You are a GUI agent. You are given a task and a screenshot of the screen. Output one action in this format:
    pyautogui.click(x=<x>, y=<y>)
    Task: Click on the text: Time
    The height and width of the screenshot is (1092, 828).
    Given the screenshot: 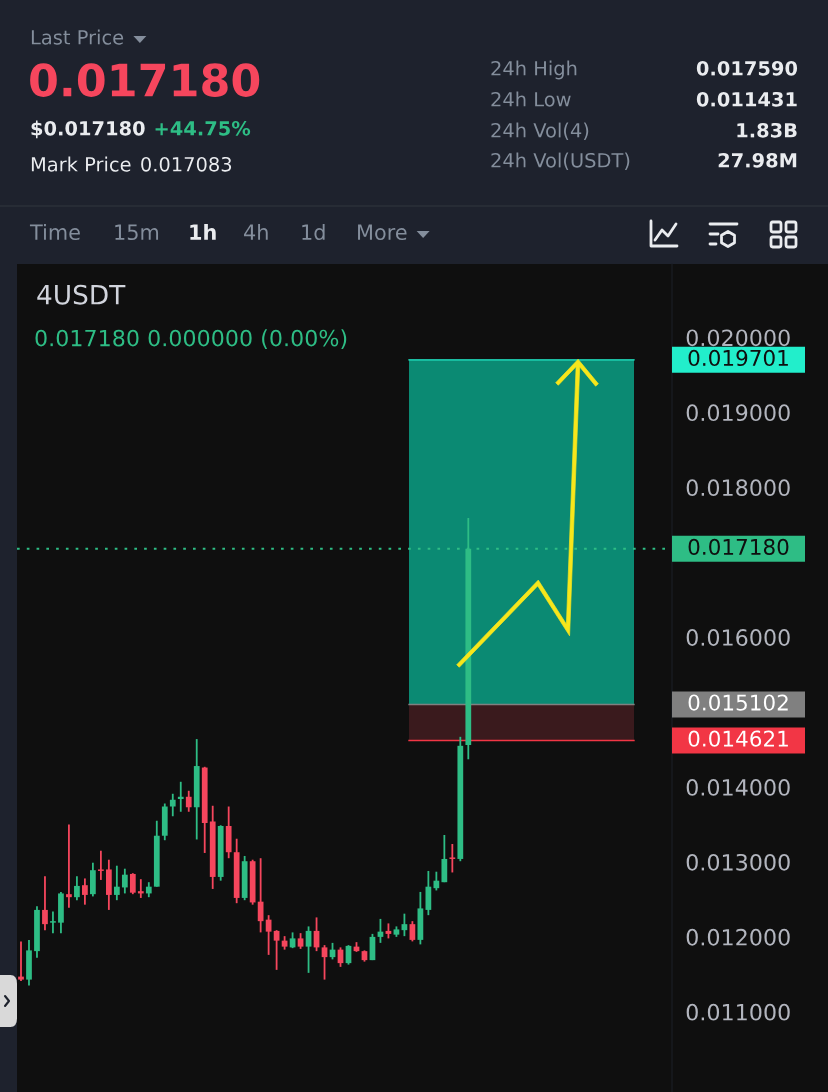 What is the action you would take?
    pyautogui.click(x=54, y=232)
    